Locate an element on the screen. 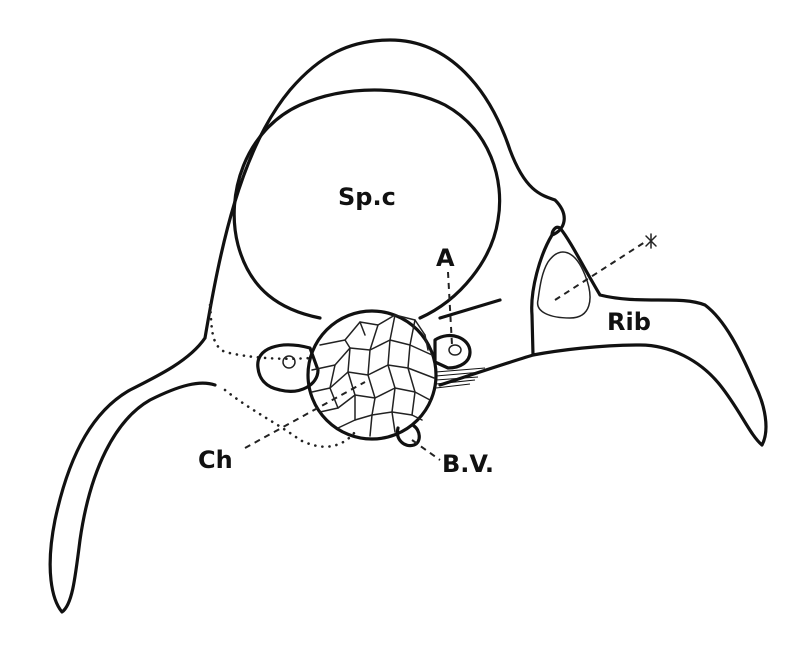  left-vessel-lumen is located at coordinates (289, 362).